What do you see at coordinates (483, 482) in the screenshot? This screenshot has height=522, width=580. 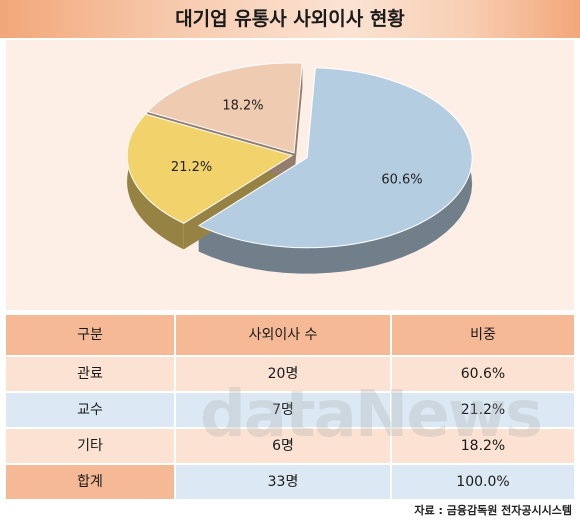 I see `table-cell: 100.0%` at bounding box center [483, 482].